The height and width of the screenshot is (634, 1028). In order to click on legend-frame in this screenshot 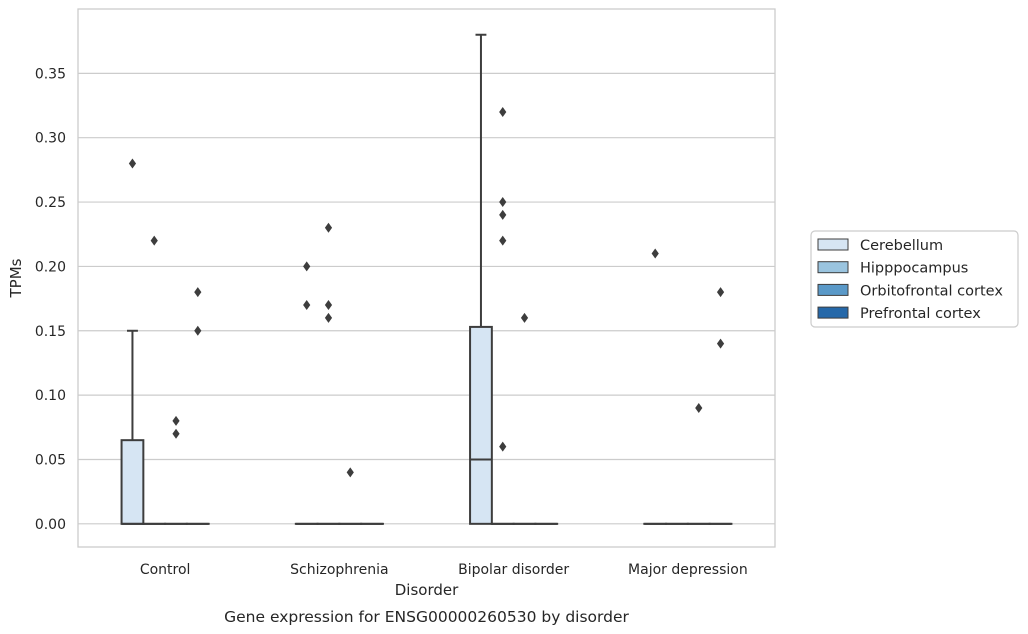, I will do `click(914, 279)`.